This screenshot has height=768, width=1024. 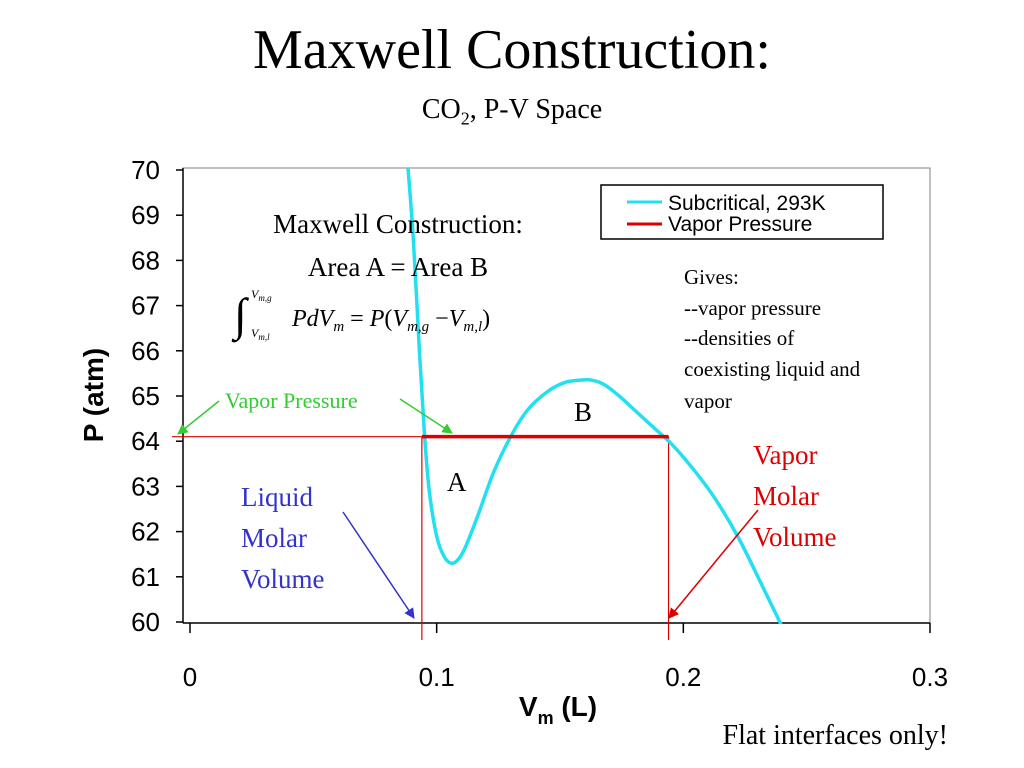 I want to click on gives-item: coexisting liquid and, so click(x=772, y=369).